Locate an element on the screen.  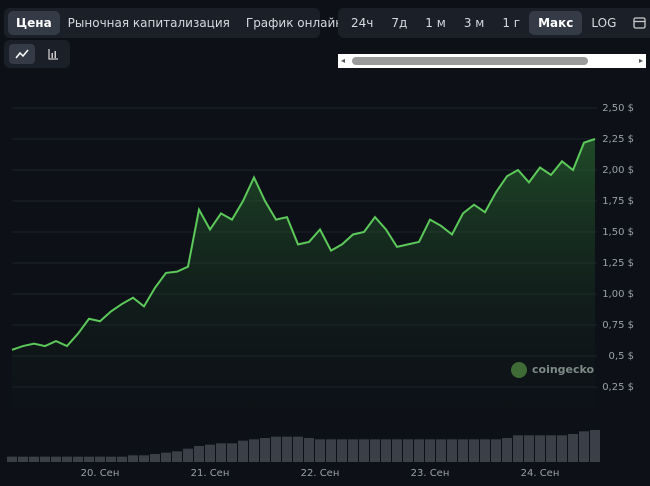
tab: Рыночная капитализация is located at coordinates (149, 23).